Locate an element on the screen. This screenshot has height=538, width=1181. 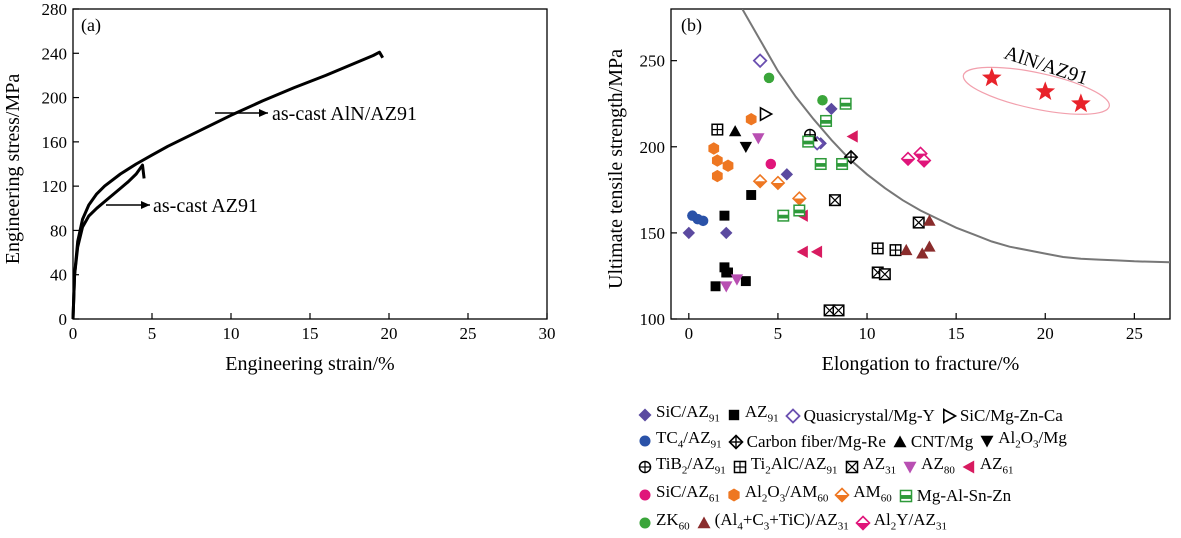
legend-item: Carbon fiber/Mg-Re is located at coordinates (806, 441).